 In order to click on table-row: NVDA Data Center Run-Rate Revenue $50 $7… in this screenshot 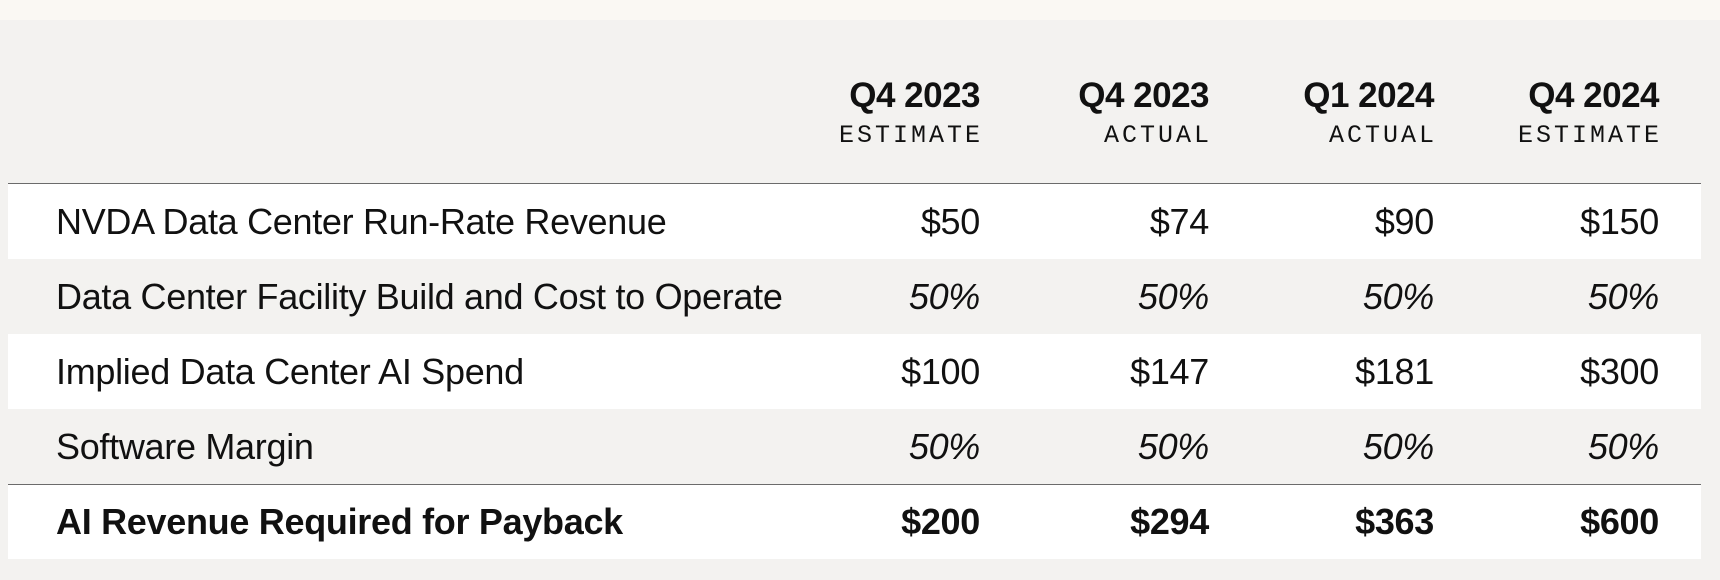, I will do `click(854, 221)`.